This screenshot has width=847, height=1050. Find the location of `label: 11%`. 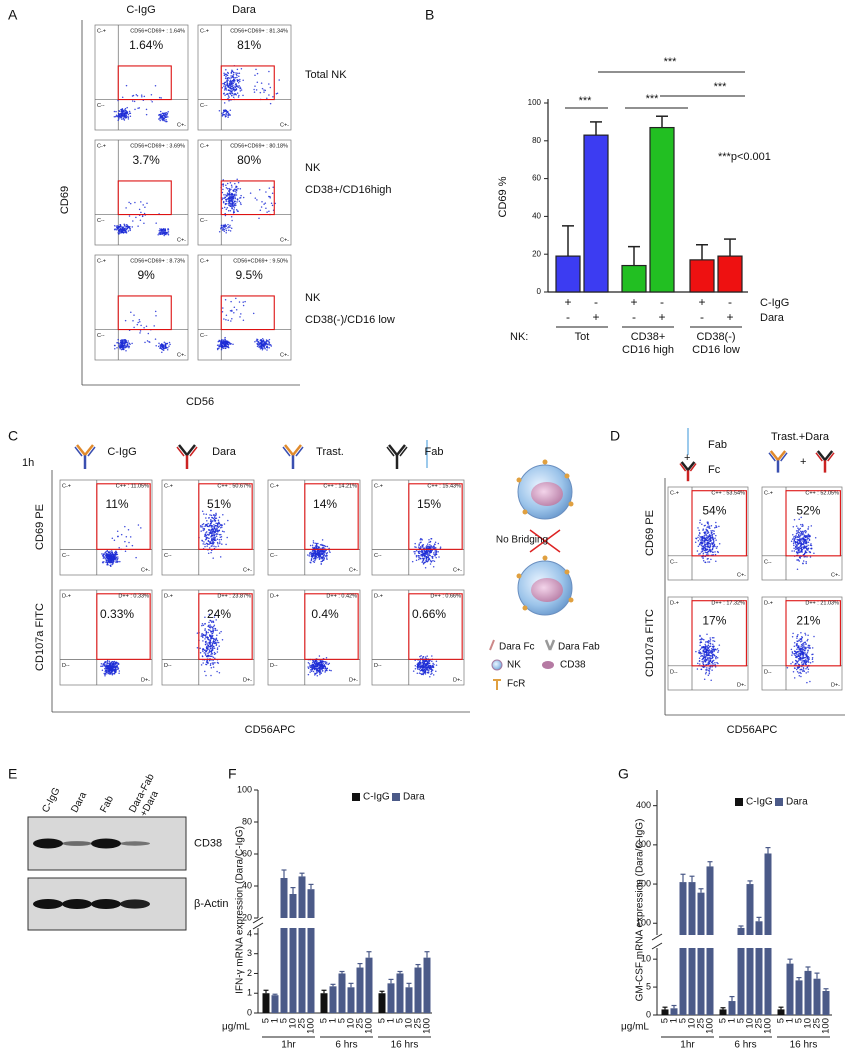

label: 11% is located at coordinates (116, 504).